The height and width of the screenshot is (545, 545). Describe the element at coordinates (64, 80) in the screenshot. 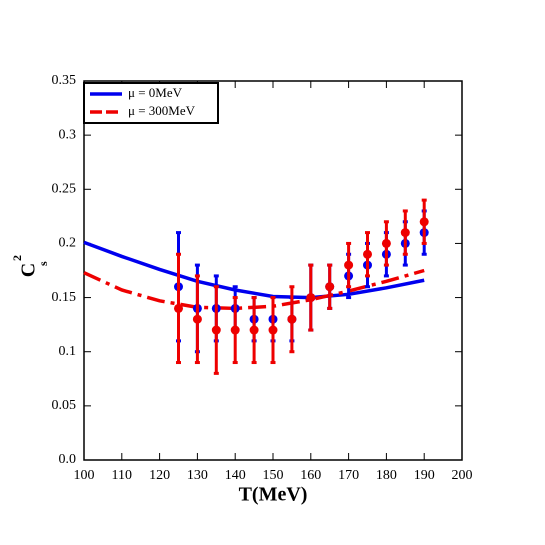

I see `y-tick-label: 0.35` at that location.